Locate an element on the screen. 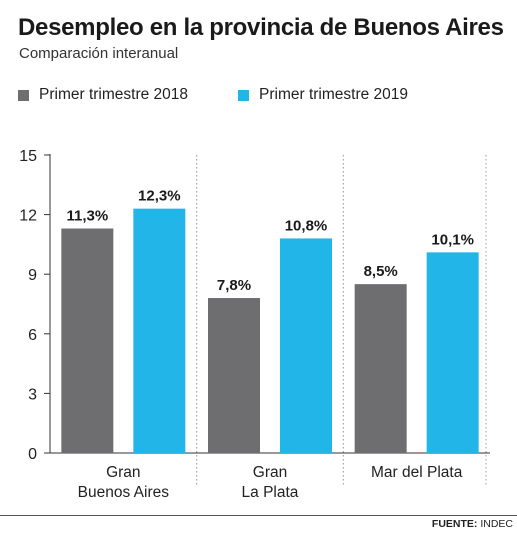  legend-swatch-2019 is located at coordinates (243, 95).